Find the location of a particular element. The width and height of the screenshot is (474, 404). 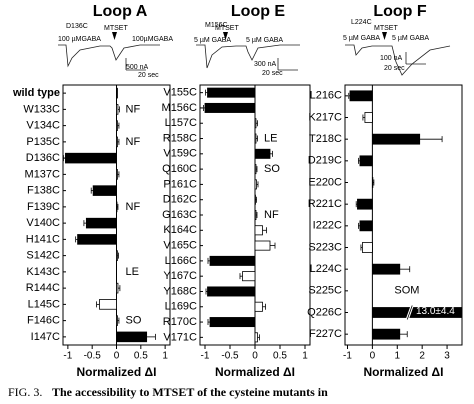

category-label: G163C is located at coordinates (179, 215).